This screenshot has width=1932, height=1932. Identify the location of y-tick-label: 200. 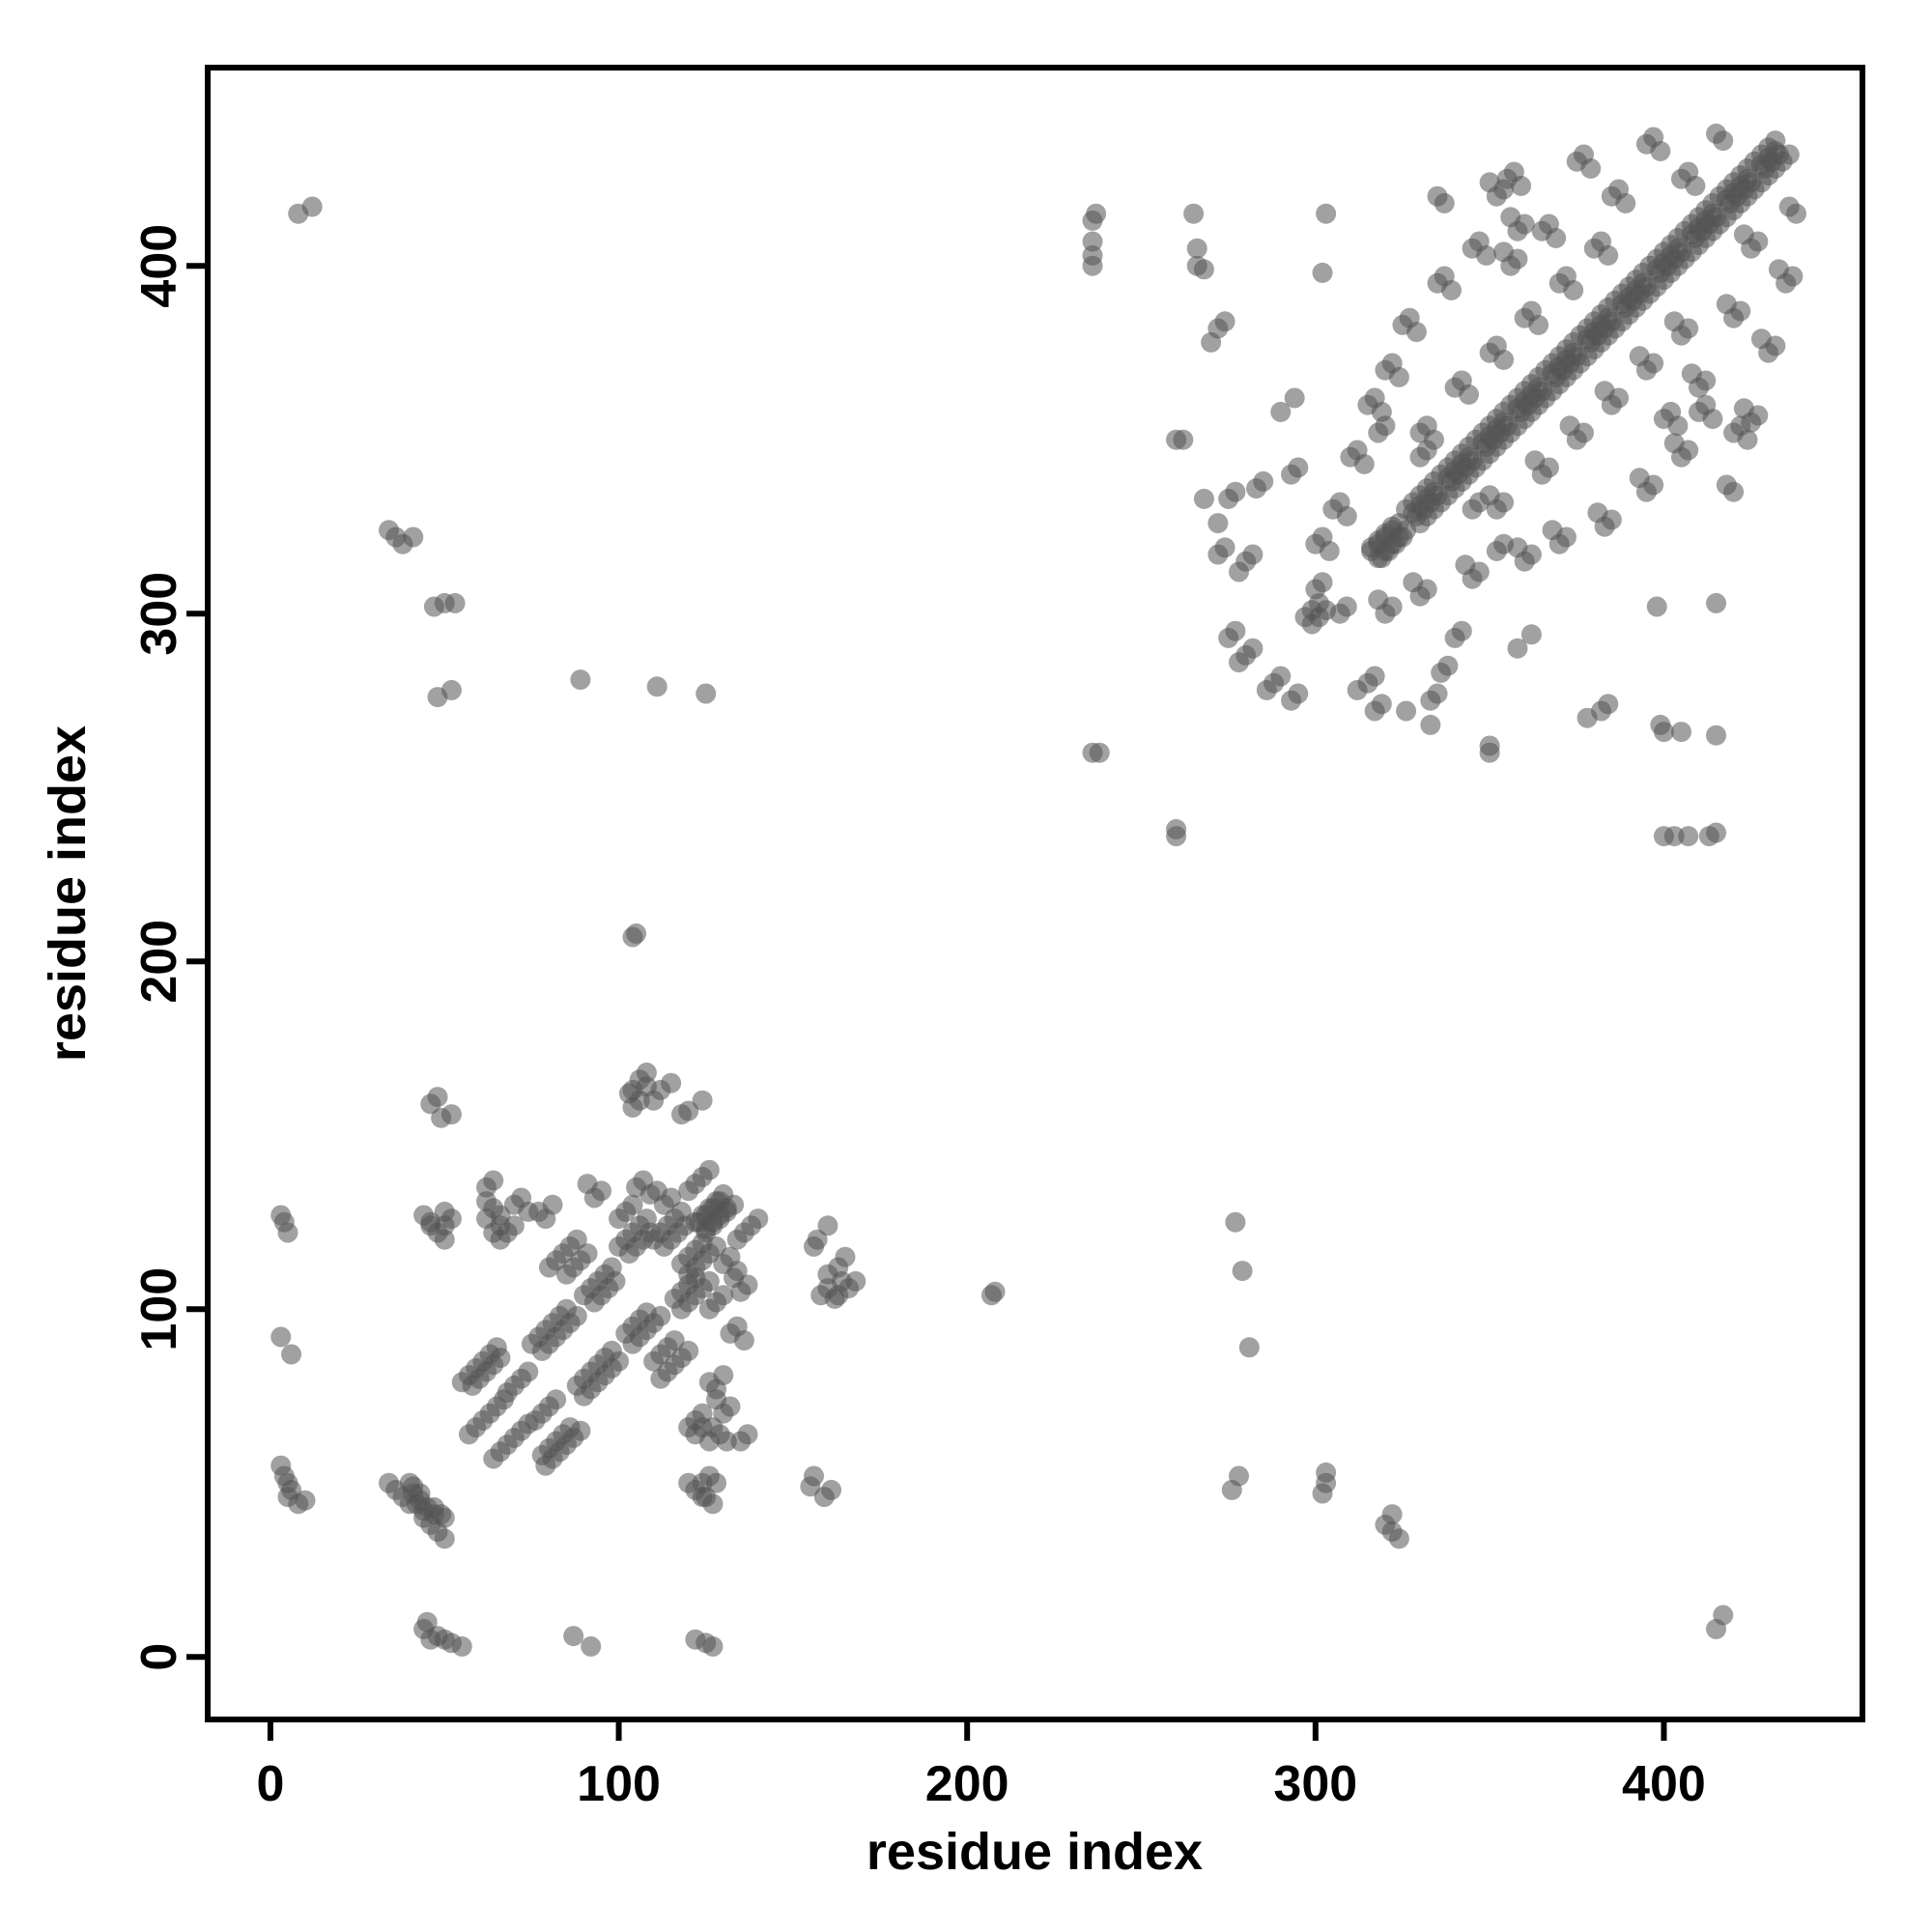
(159, 962).